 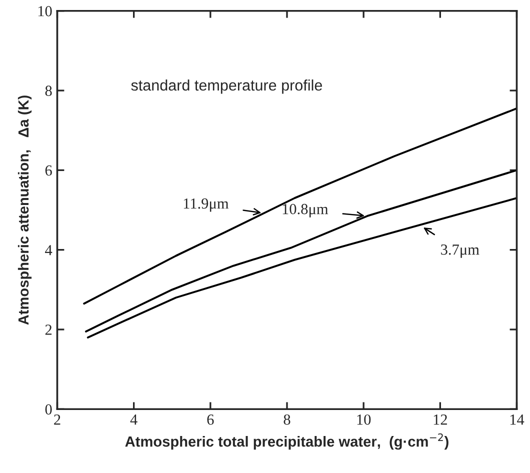 I want to click on y-tick-label: 10, so click(x=45, y=11).